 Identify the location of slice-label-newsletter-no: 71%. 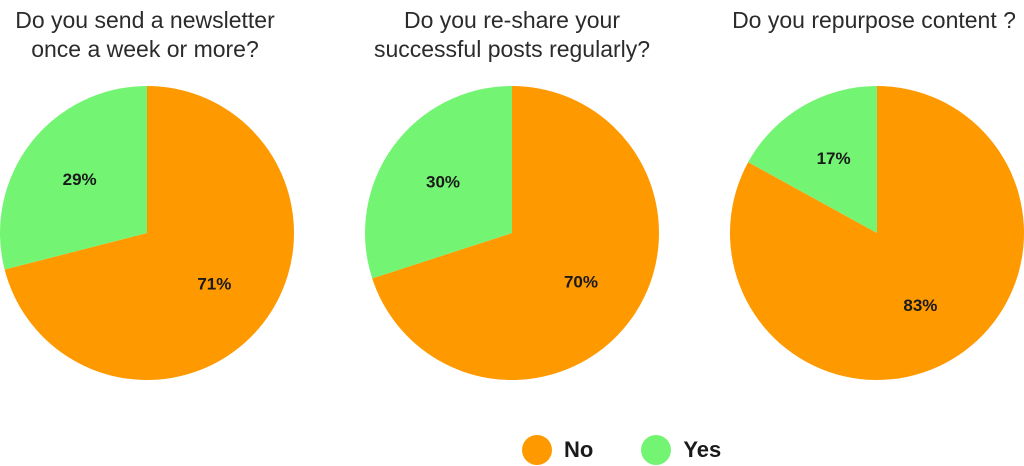
(214, 284).